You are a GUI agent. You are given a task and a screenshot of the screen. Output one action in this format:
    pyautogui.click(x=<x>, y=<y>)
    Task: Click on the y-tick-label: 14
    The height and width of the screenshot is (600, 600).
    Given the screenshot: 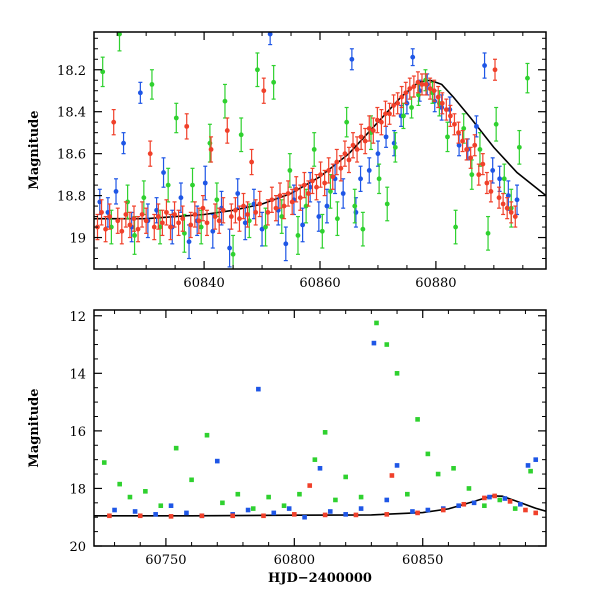 What is the action you would take?
    pyautogui.click(x=77, y=374)
    